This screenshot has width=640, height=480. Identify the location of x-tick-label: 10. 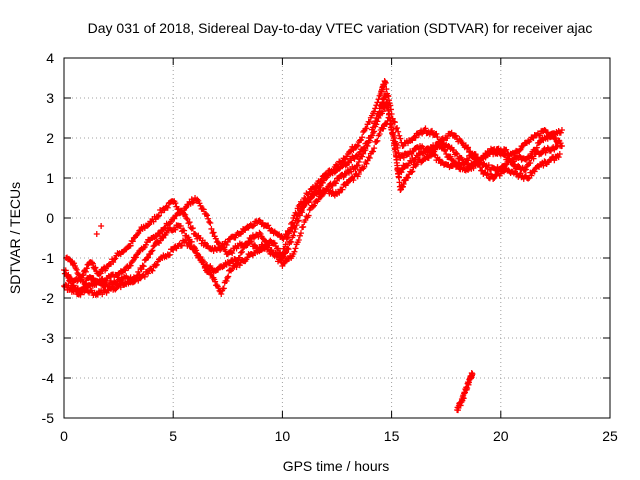
(283, 436).